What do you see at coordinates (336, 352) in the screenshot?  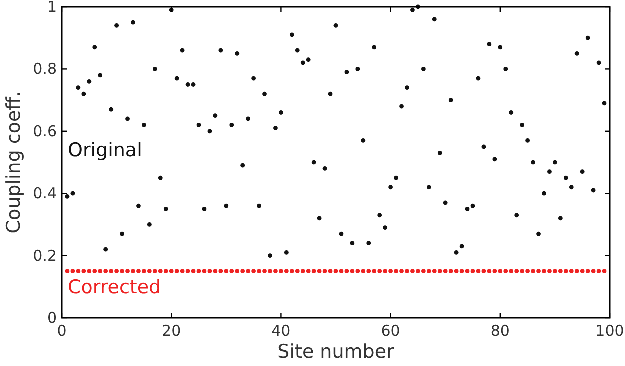 I see `x-axis-title: Site number` at bounding box center [336, 352].